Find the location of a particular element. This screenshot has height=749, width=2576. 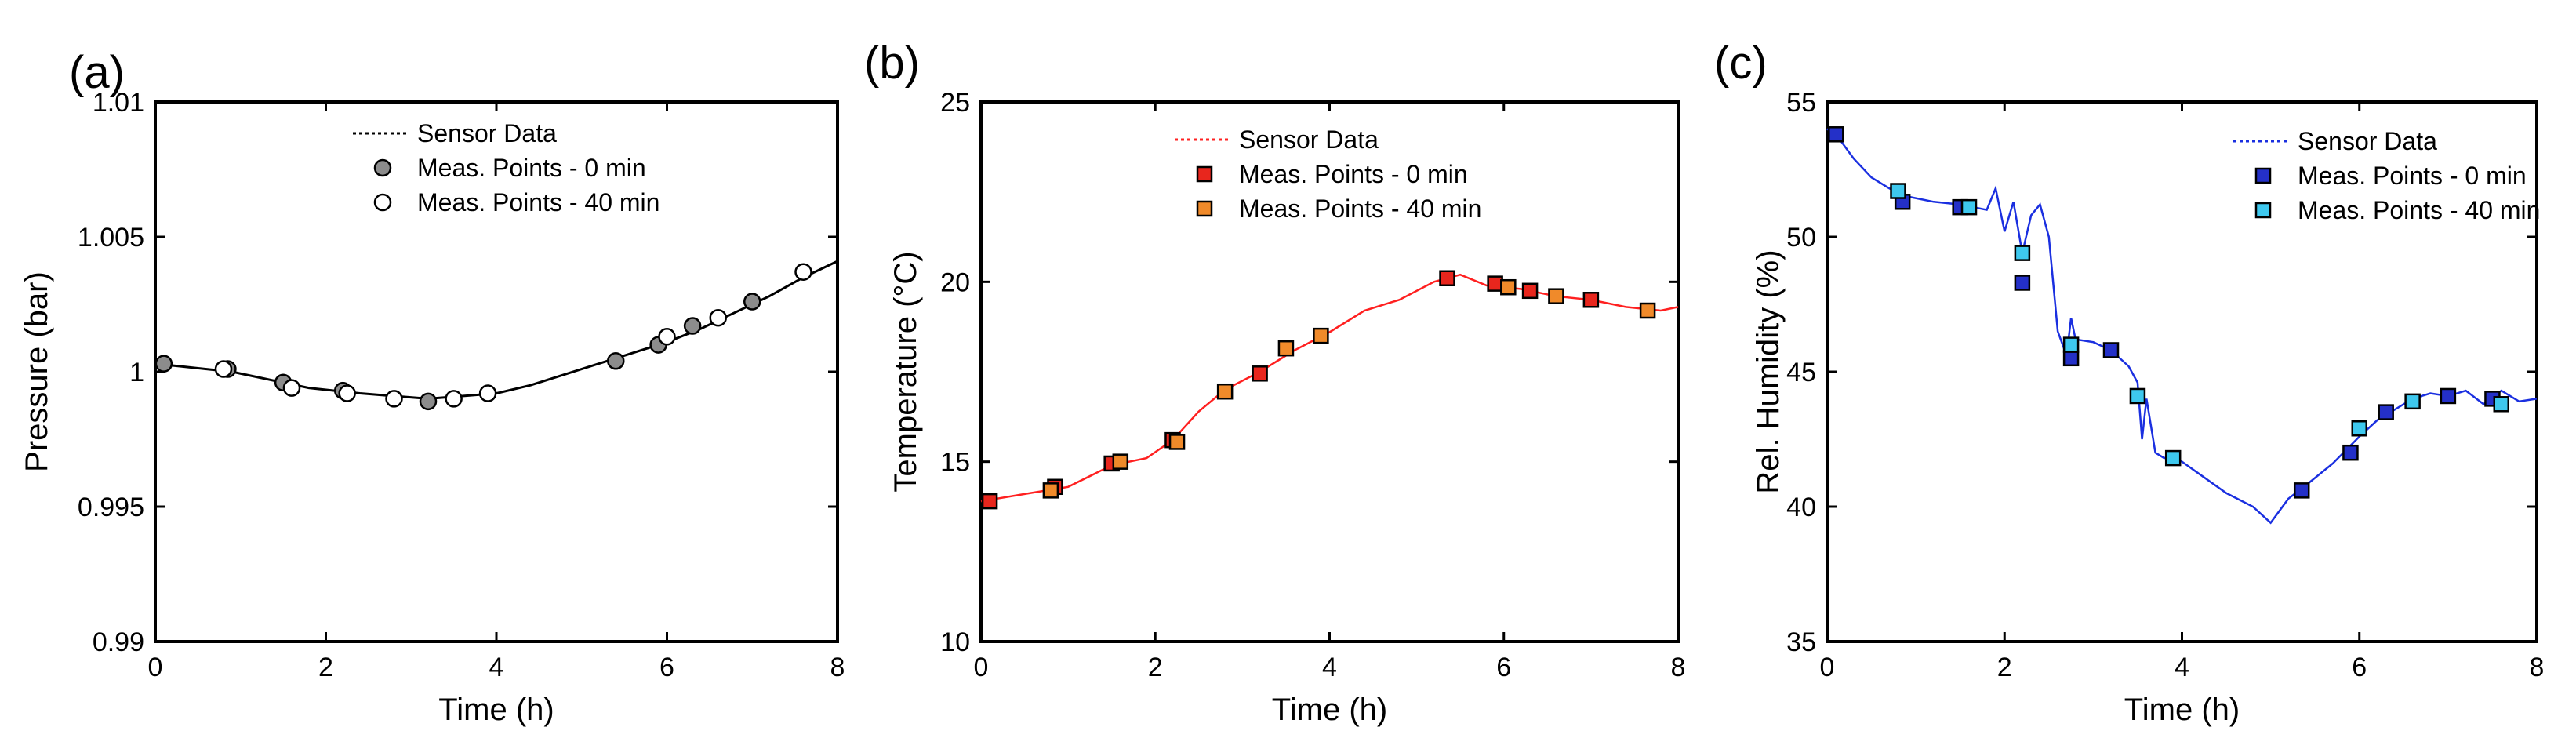

y-tick-label: 35 is located at coordinates (1801, 642).